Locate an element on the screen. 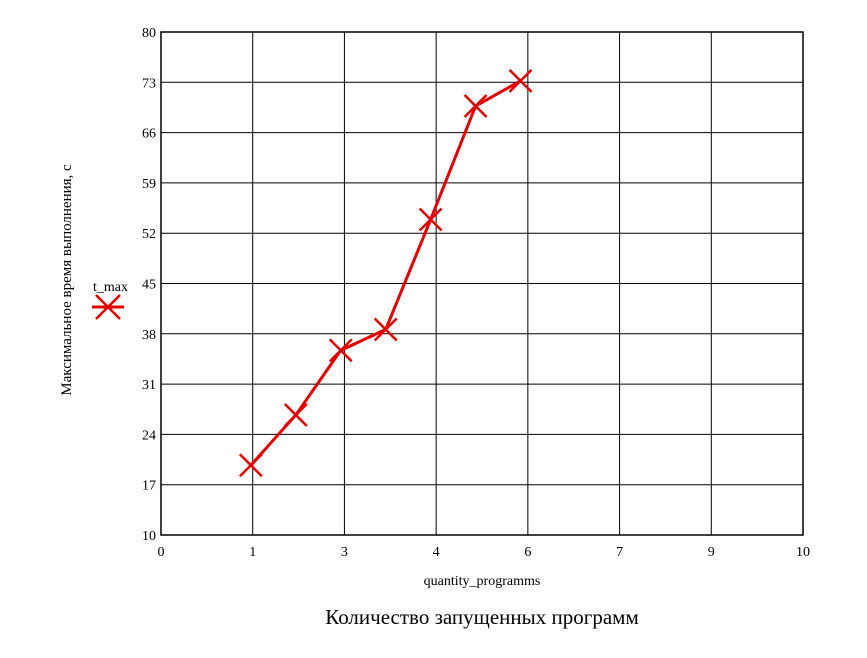 The width and height of the screenshot is (867, 658). y-tick-label: 52 is located at coordinates (149, 234).